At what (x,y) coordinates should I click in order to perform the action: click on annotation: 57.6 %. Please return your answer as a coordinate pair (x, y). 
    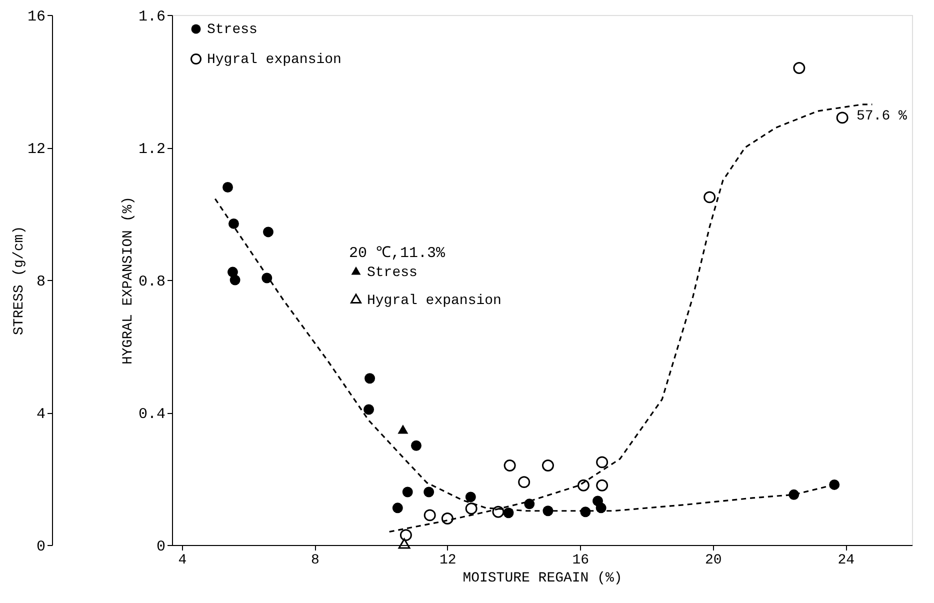
    Looking at the image, I should click on (882, 116).